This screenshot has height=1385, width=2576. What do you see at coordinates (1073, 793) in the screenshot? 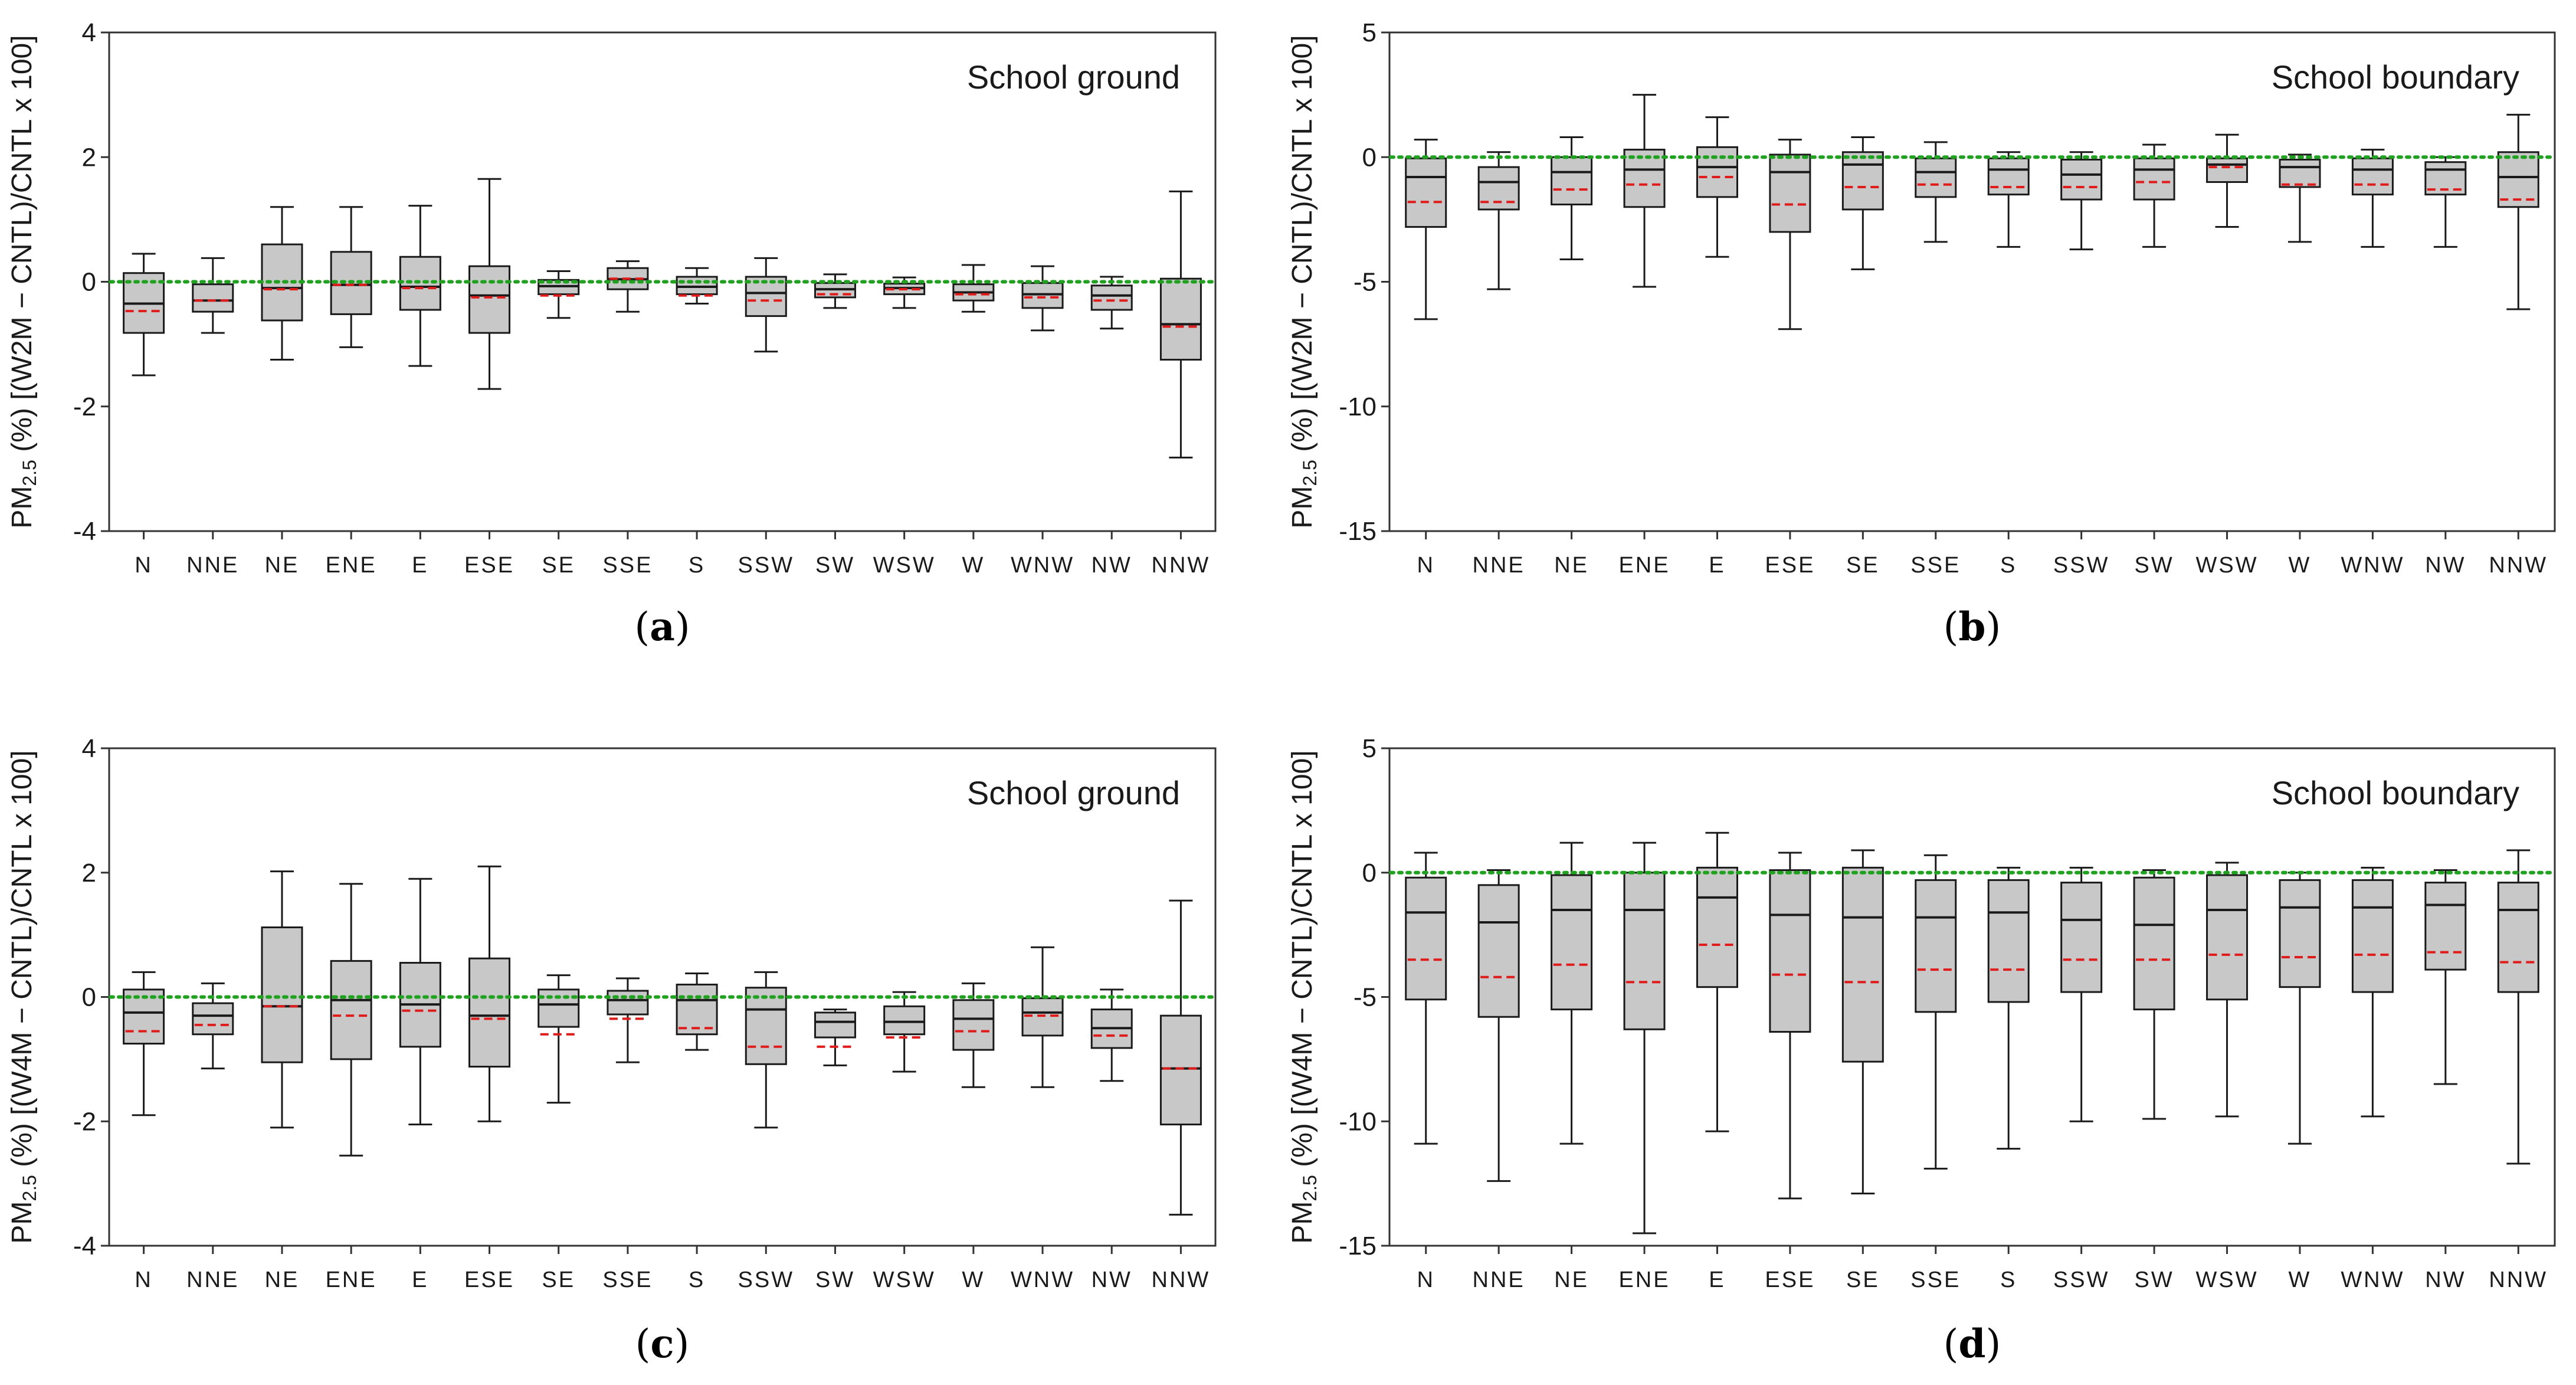
I see `panel-title: School ground` at bounding box center [1073, 793].